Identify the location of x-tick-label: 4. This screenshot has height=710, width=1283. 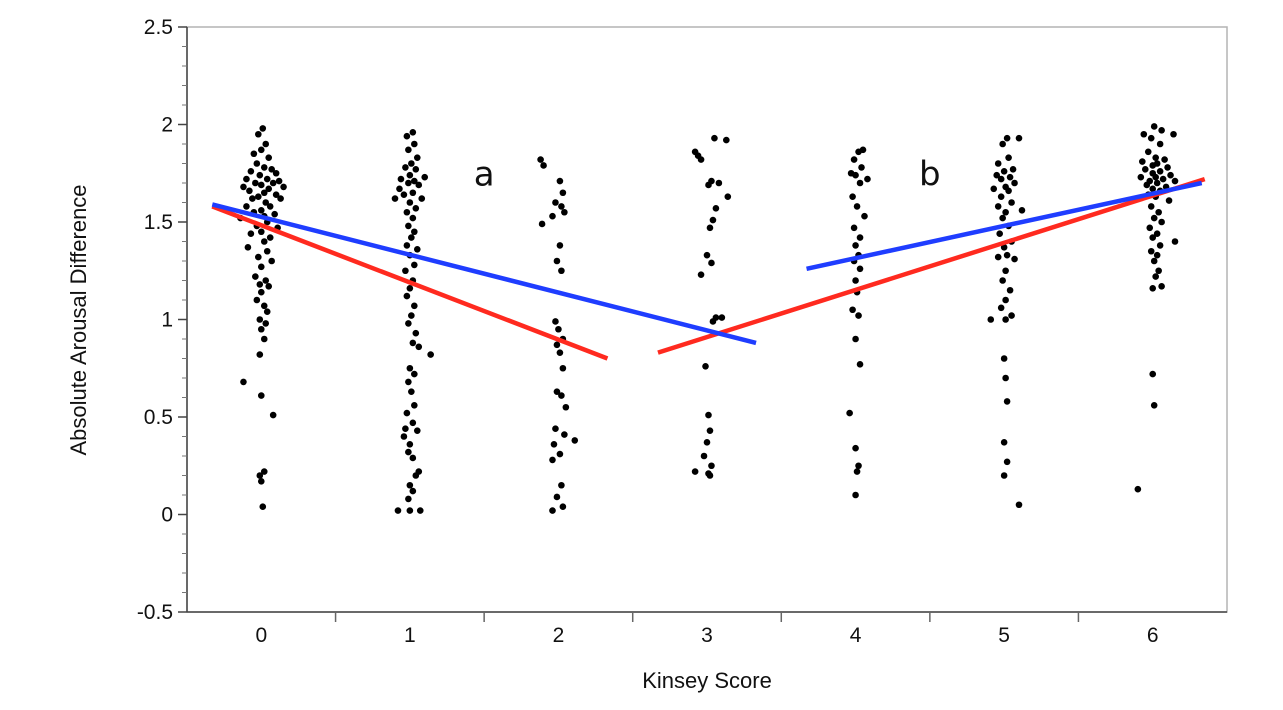
(856, 635).